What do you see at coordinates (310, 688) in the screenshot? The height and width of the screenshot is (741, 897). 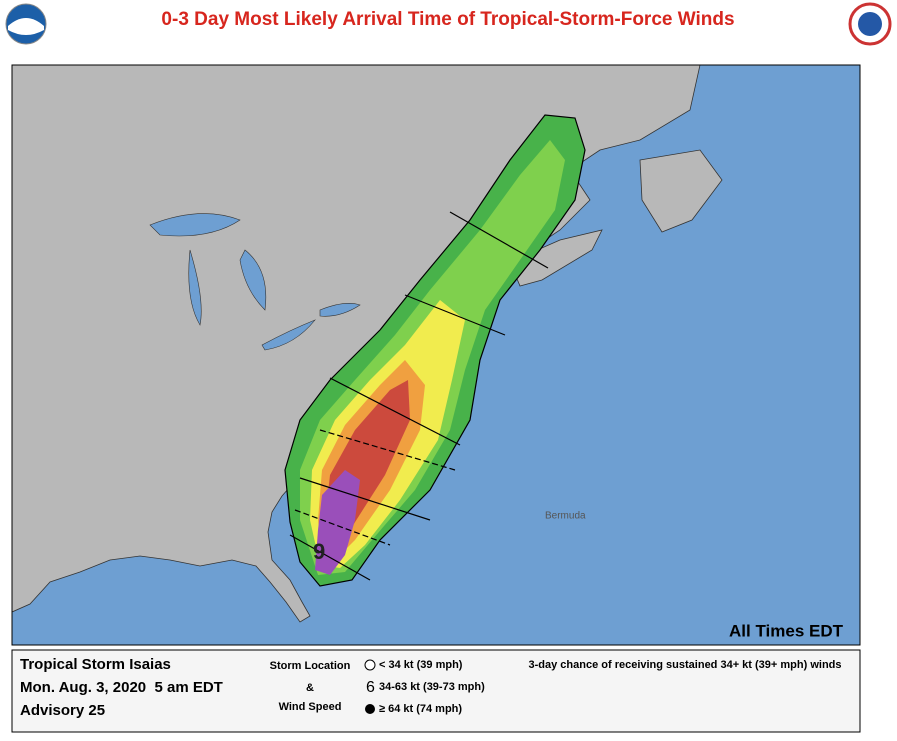 I see `legend-title: &` at bounding box center [310, 688].